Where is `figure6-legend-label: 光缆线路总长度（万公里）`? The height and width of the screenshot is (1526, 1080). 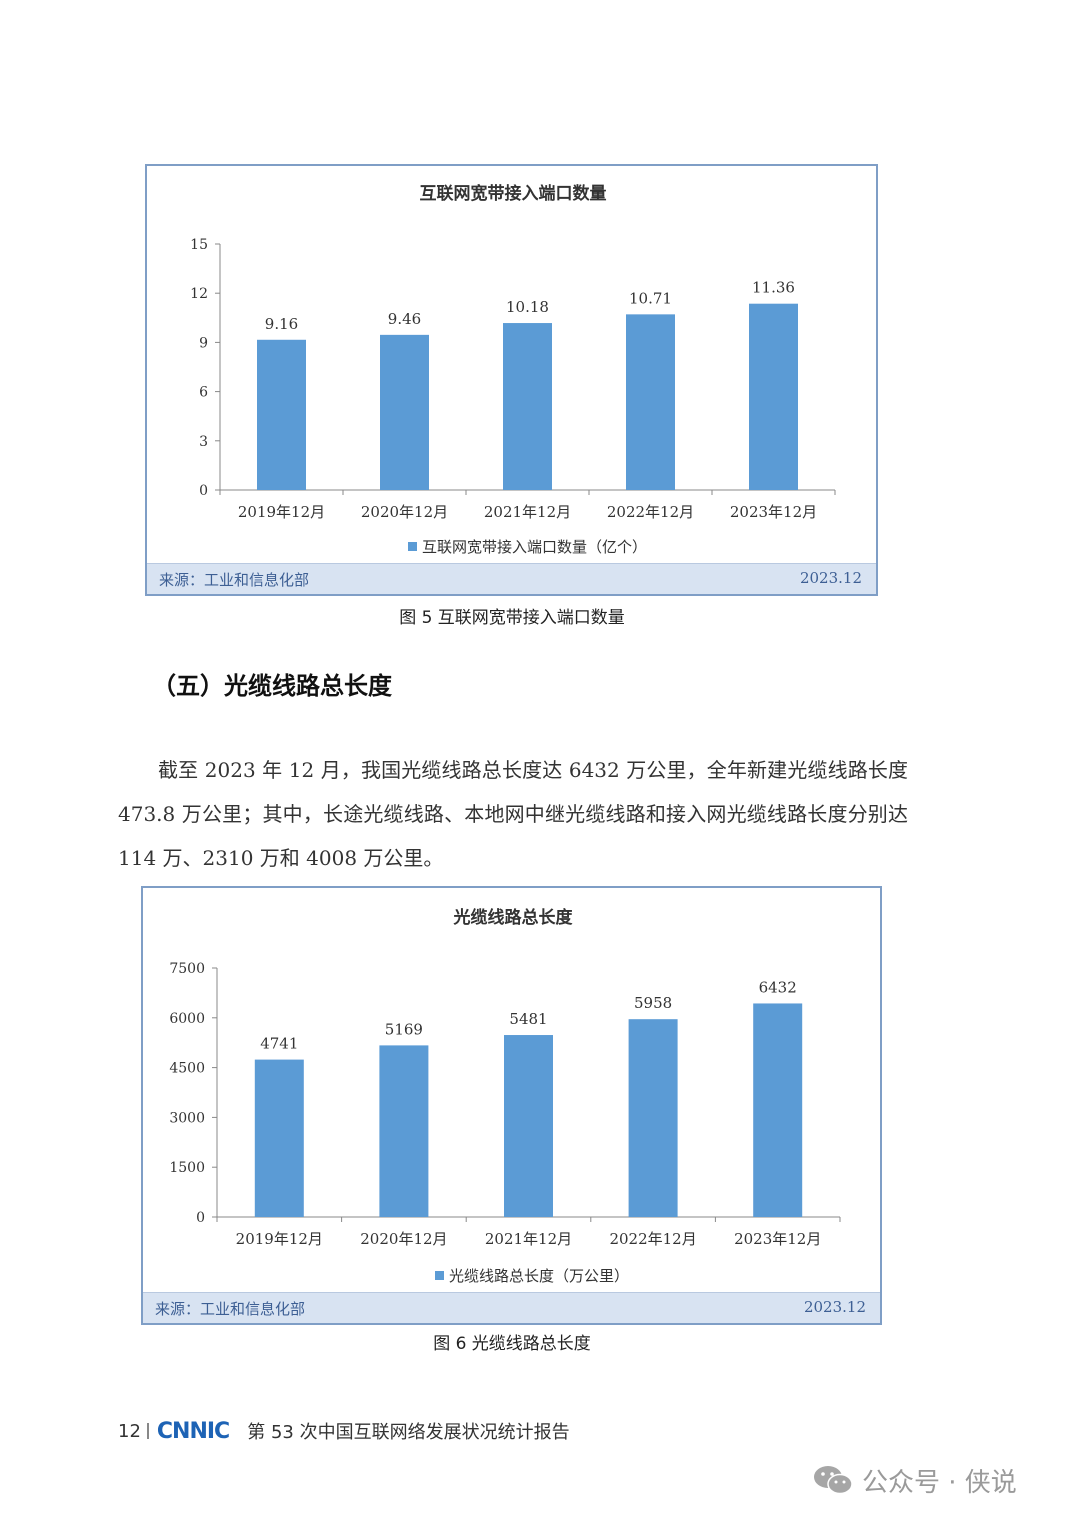
figure6-legend-label: 光缆线路总长度（万公里） is located at coordinates (539, 1276).